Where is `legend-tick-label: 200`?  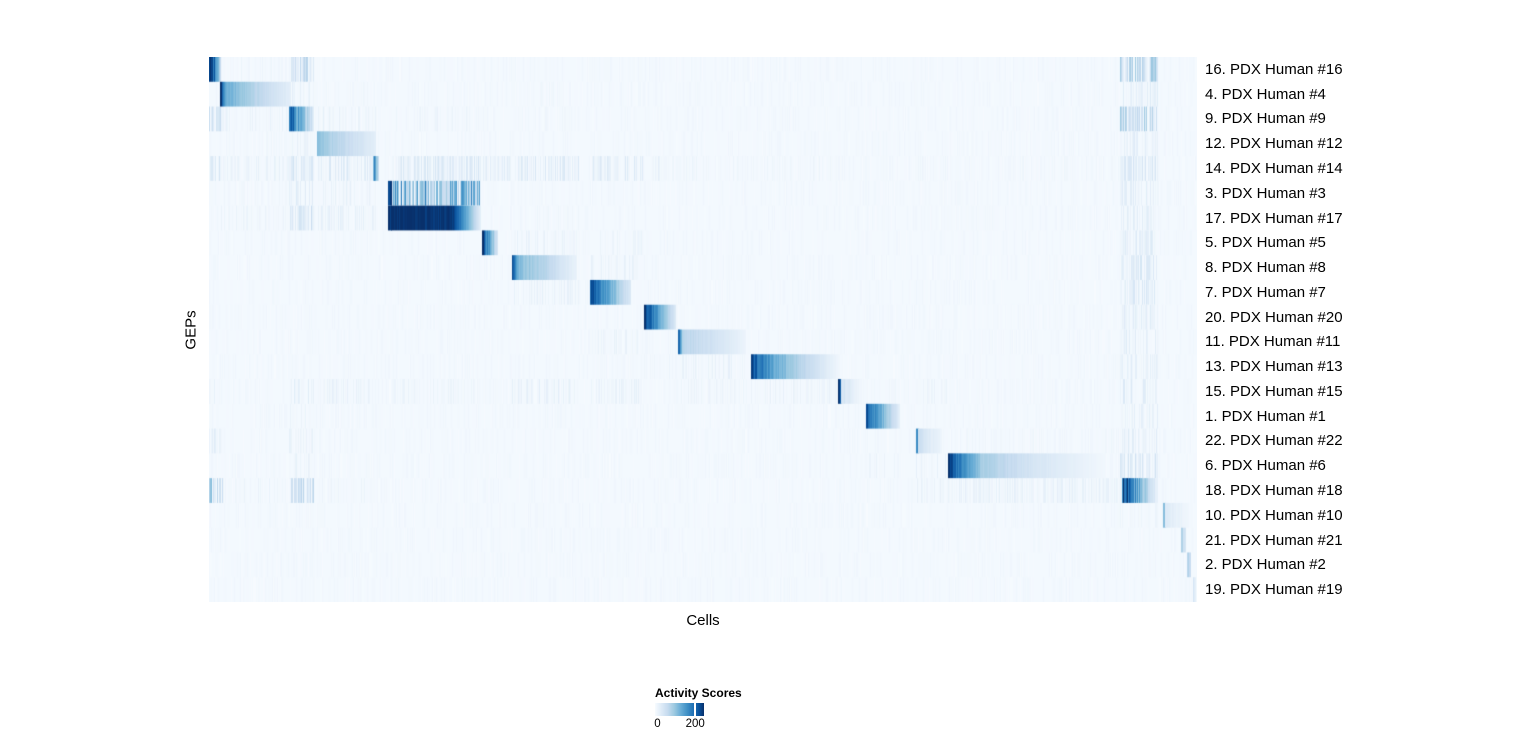
legend-tick-label: 200 is located at coordinates (695, 724).